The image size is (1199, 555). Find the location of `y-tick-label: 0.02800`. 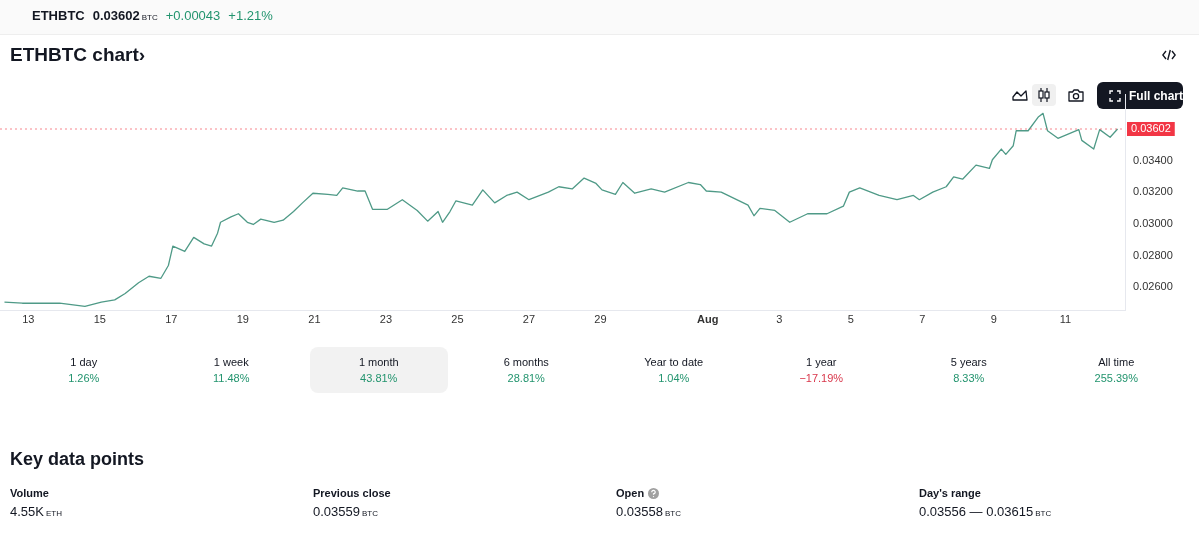

y-tick-label: 0.02800 is located at coordinates (1153, 254).